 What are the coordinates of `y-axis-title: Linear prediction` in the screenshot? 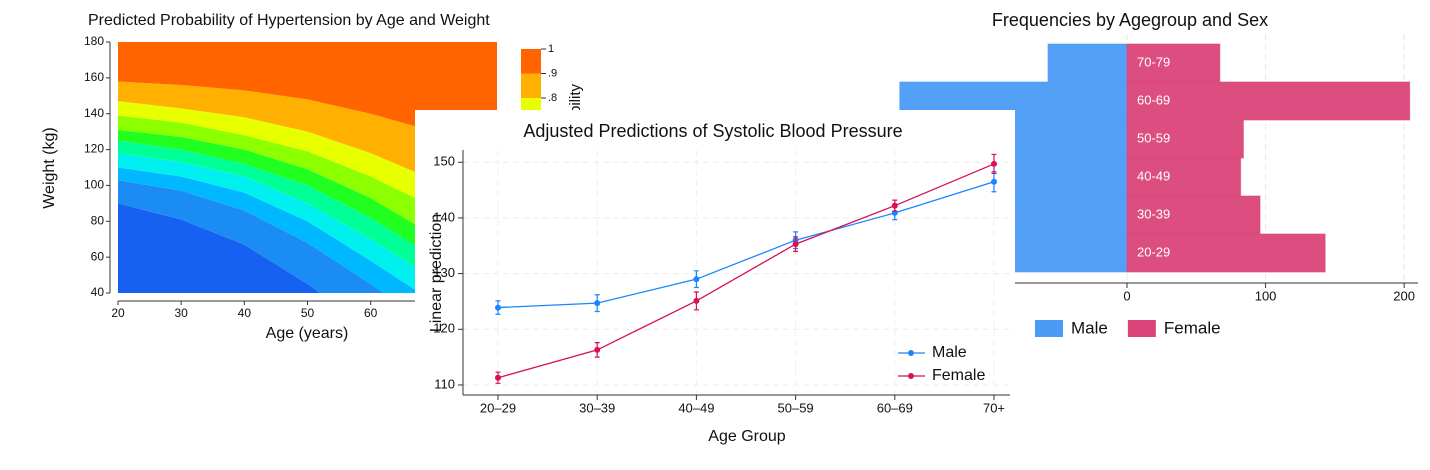 It's located at (436, 273).